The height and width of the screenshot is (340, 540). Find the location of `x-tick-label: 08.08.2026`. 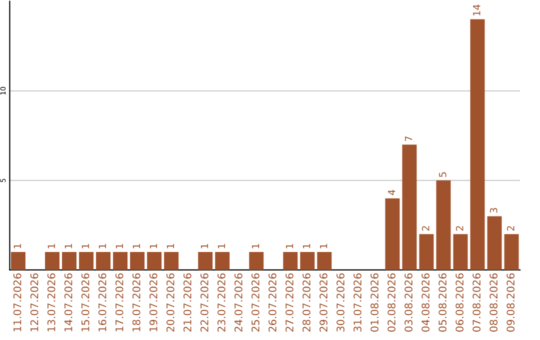

x-tick-label: 08.08.2026 is located at coordinates (494, 302).